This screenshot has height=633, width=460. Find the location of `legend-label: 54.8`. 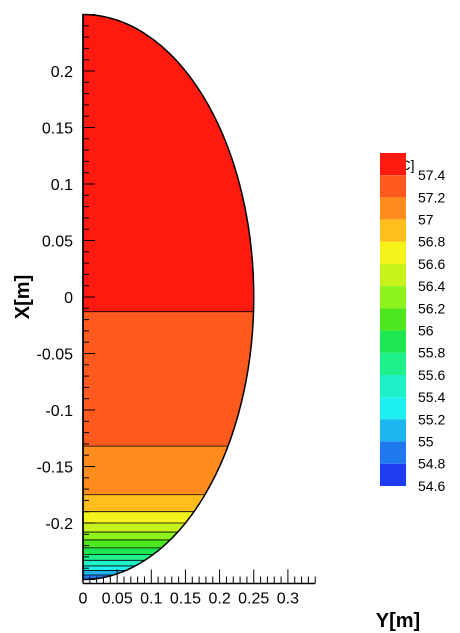

legend-label: 54.8 is located at coordinates (431, 464).